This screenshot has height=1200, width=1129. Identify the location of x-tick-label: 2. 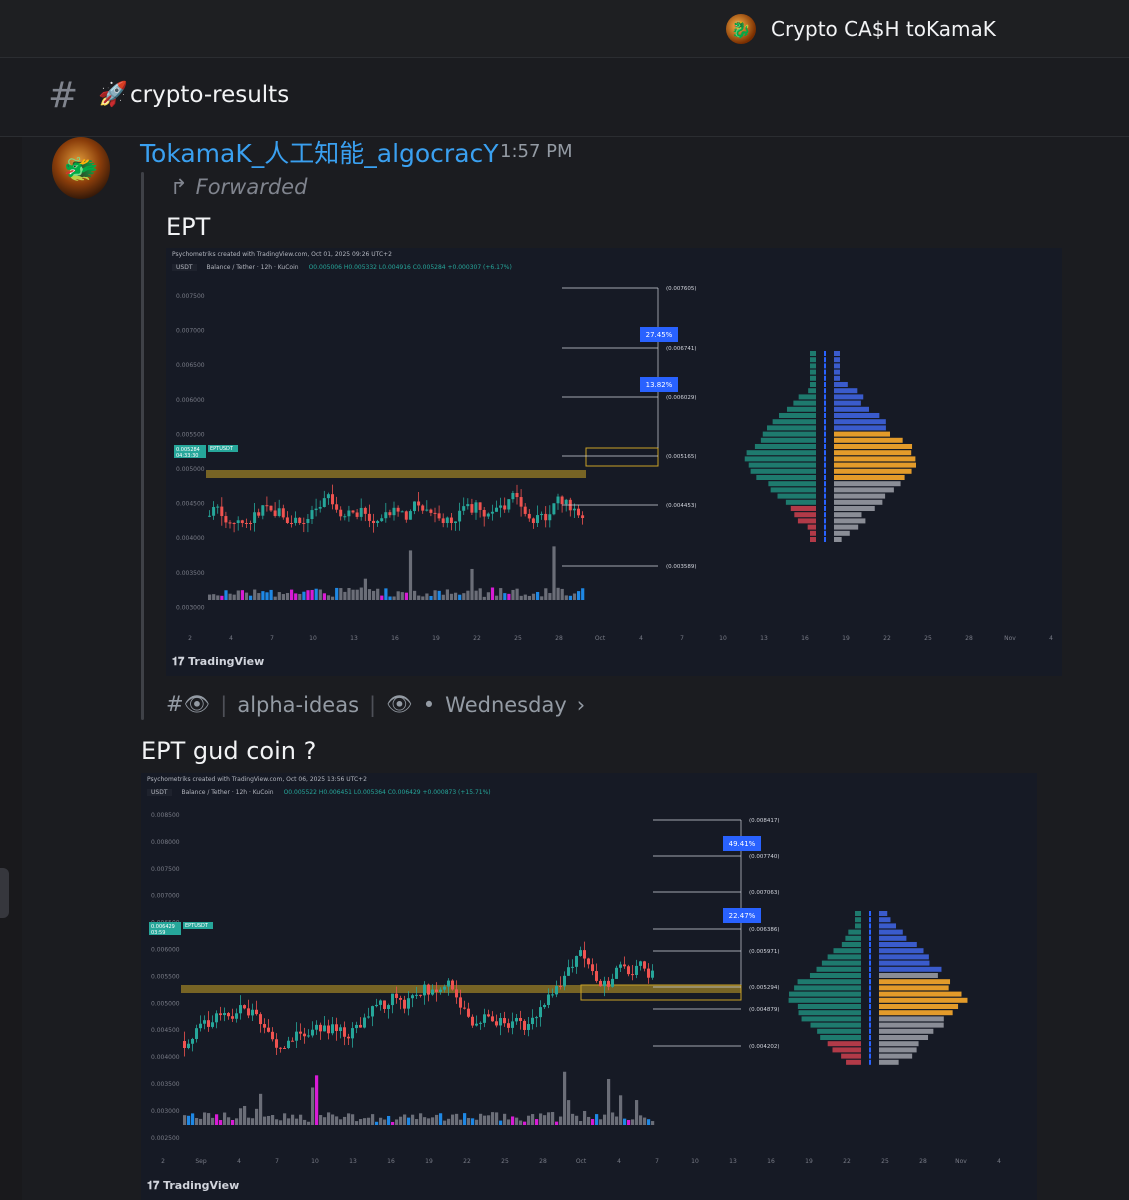
(190, 638).